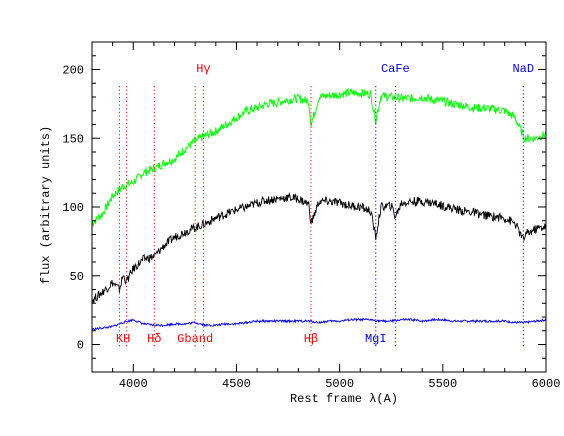 The height and width of the screenshot is (436, 564). What do you see at coordinates (344, 399) in the screenshot?
I see `x-axis-title: Rest frame λ(A)` at bounding box center [344, 399].